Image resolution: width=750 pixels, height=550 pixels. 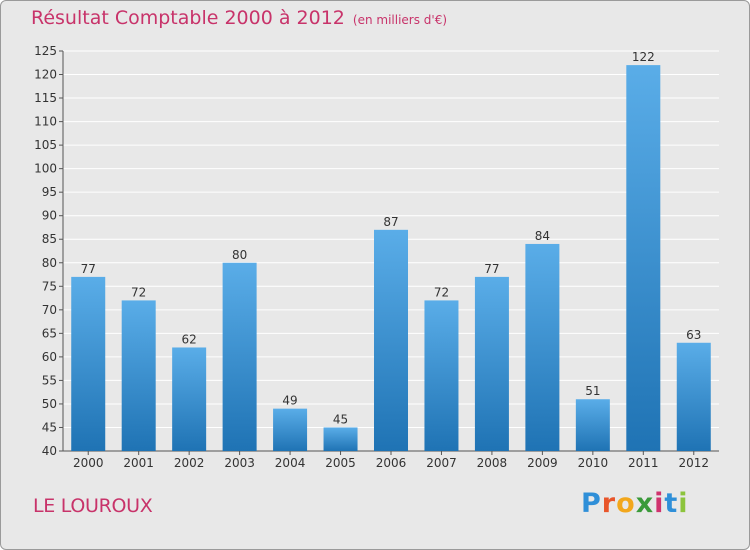 I want to click on chart-unit: (en milliers d'€), so click(x=400, y=20).